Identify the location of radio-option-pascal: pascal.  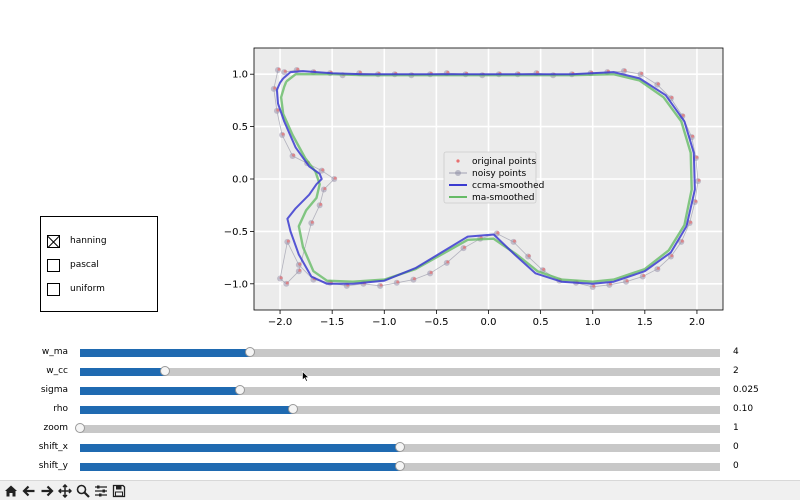
(73, 265).